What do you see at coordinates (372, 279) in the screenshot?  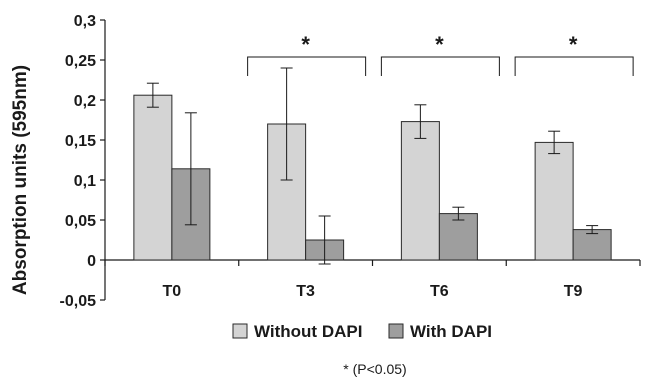 I see `x-axis: T0 T3 T6 T9` at bounding box center [372, 279].